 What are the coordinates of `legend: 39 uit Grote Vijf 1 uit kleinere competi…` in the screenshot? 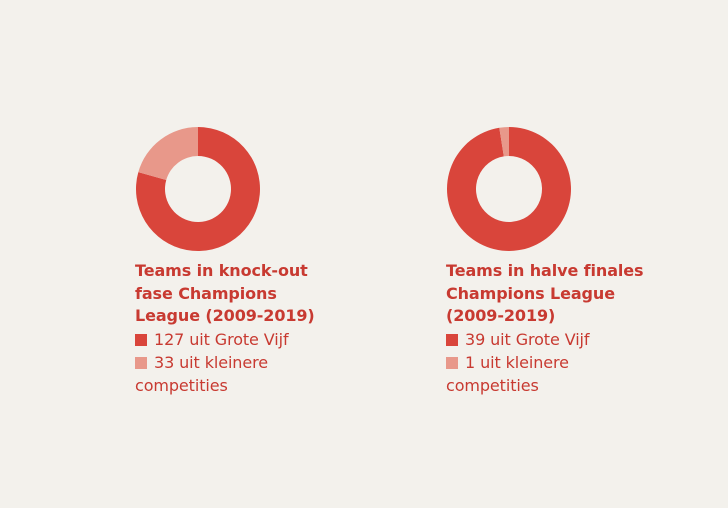 It's located at (546, 362).